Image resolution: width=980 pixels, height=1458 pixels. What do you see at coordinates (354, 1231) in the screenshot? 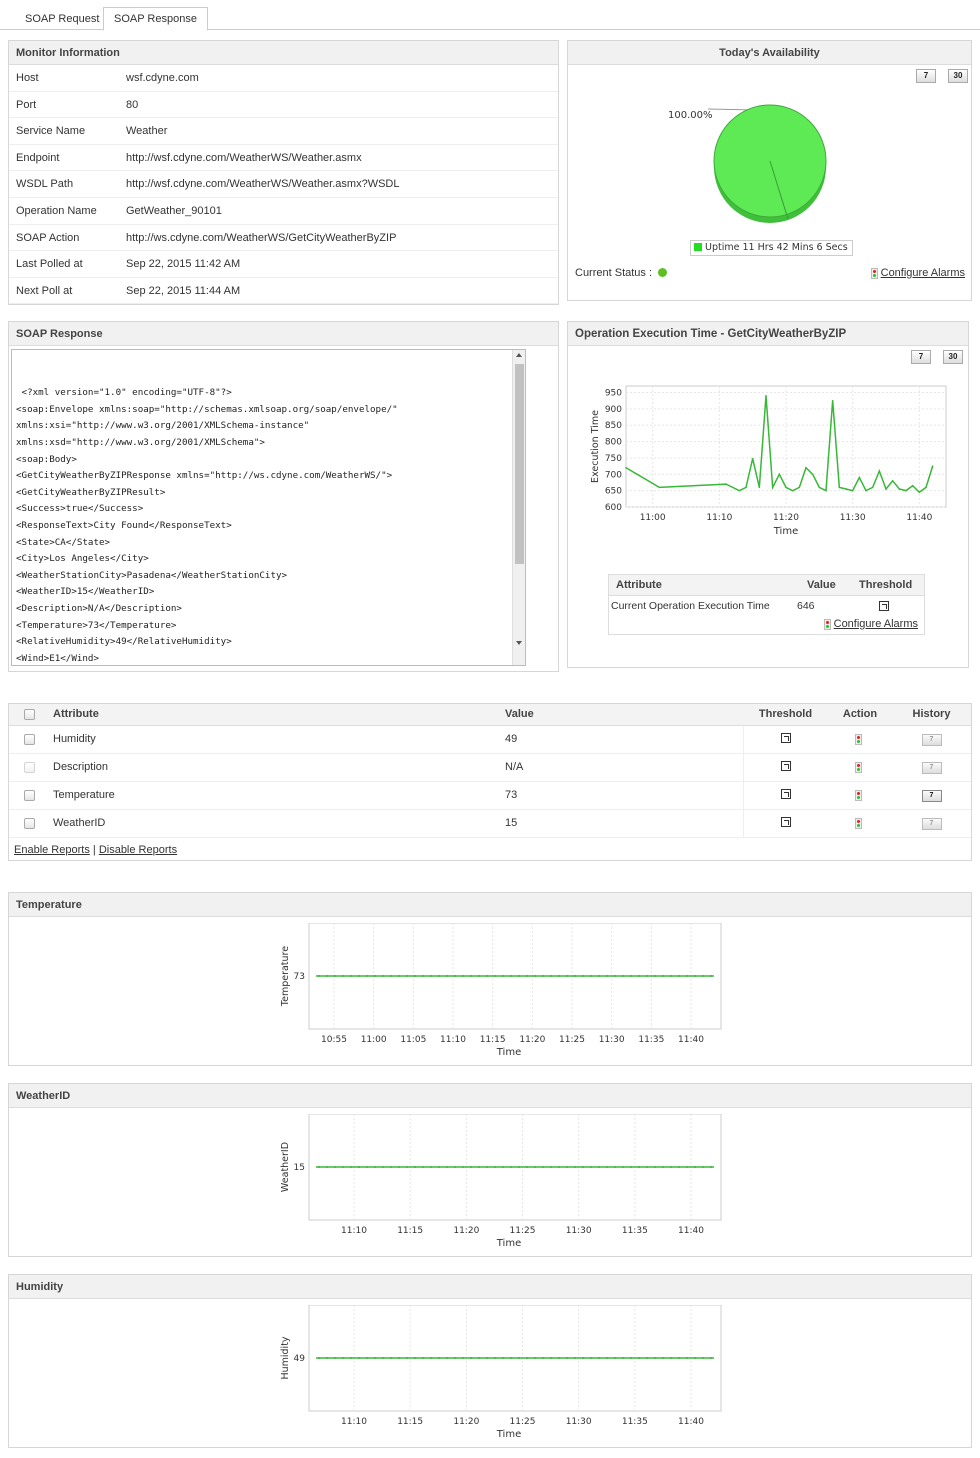
I see `x-tick-label: 11:10` at bounding box center [354, 1231].